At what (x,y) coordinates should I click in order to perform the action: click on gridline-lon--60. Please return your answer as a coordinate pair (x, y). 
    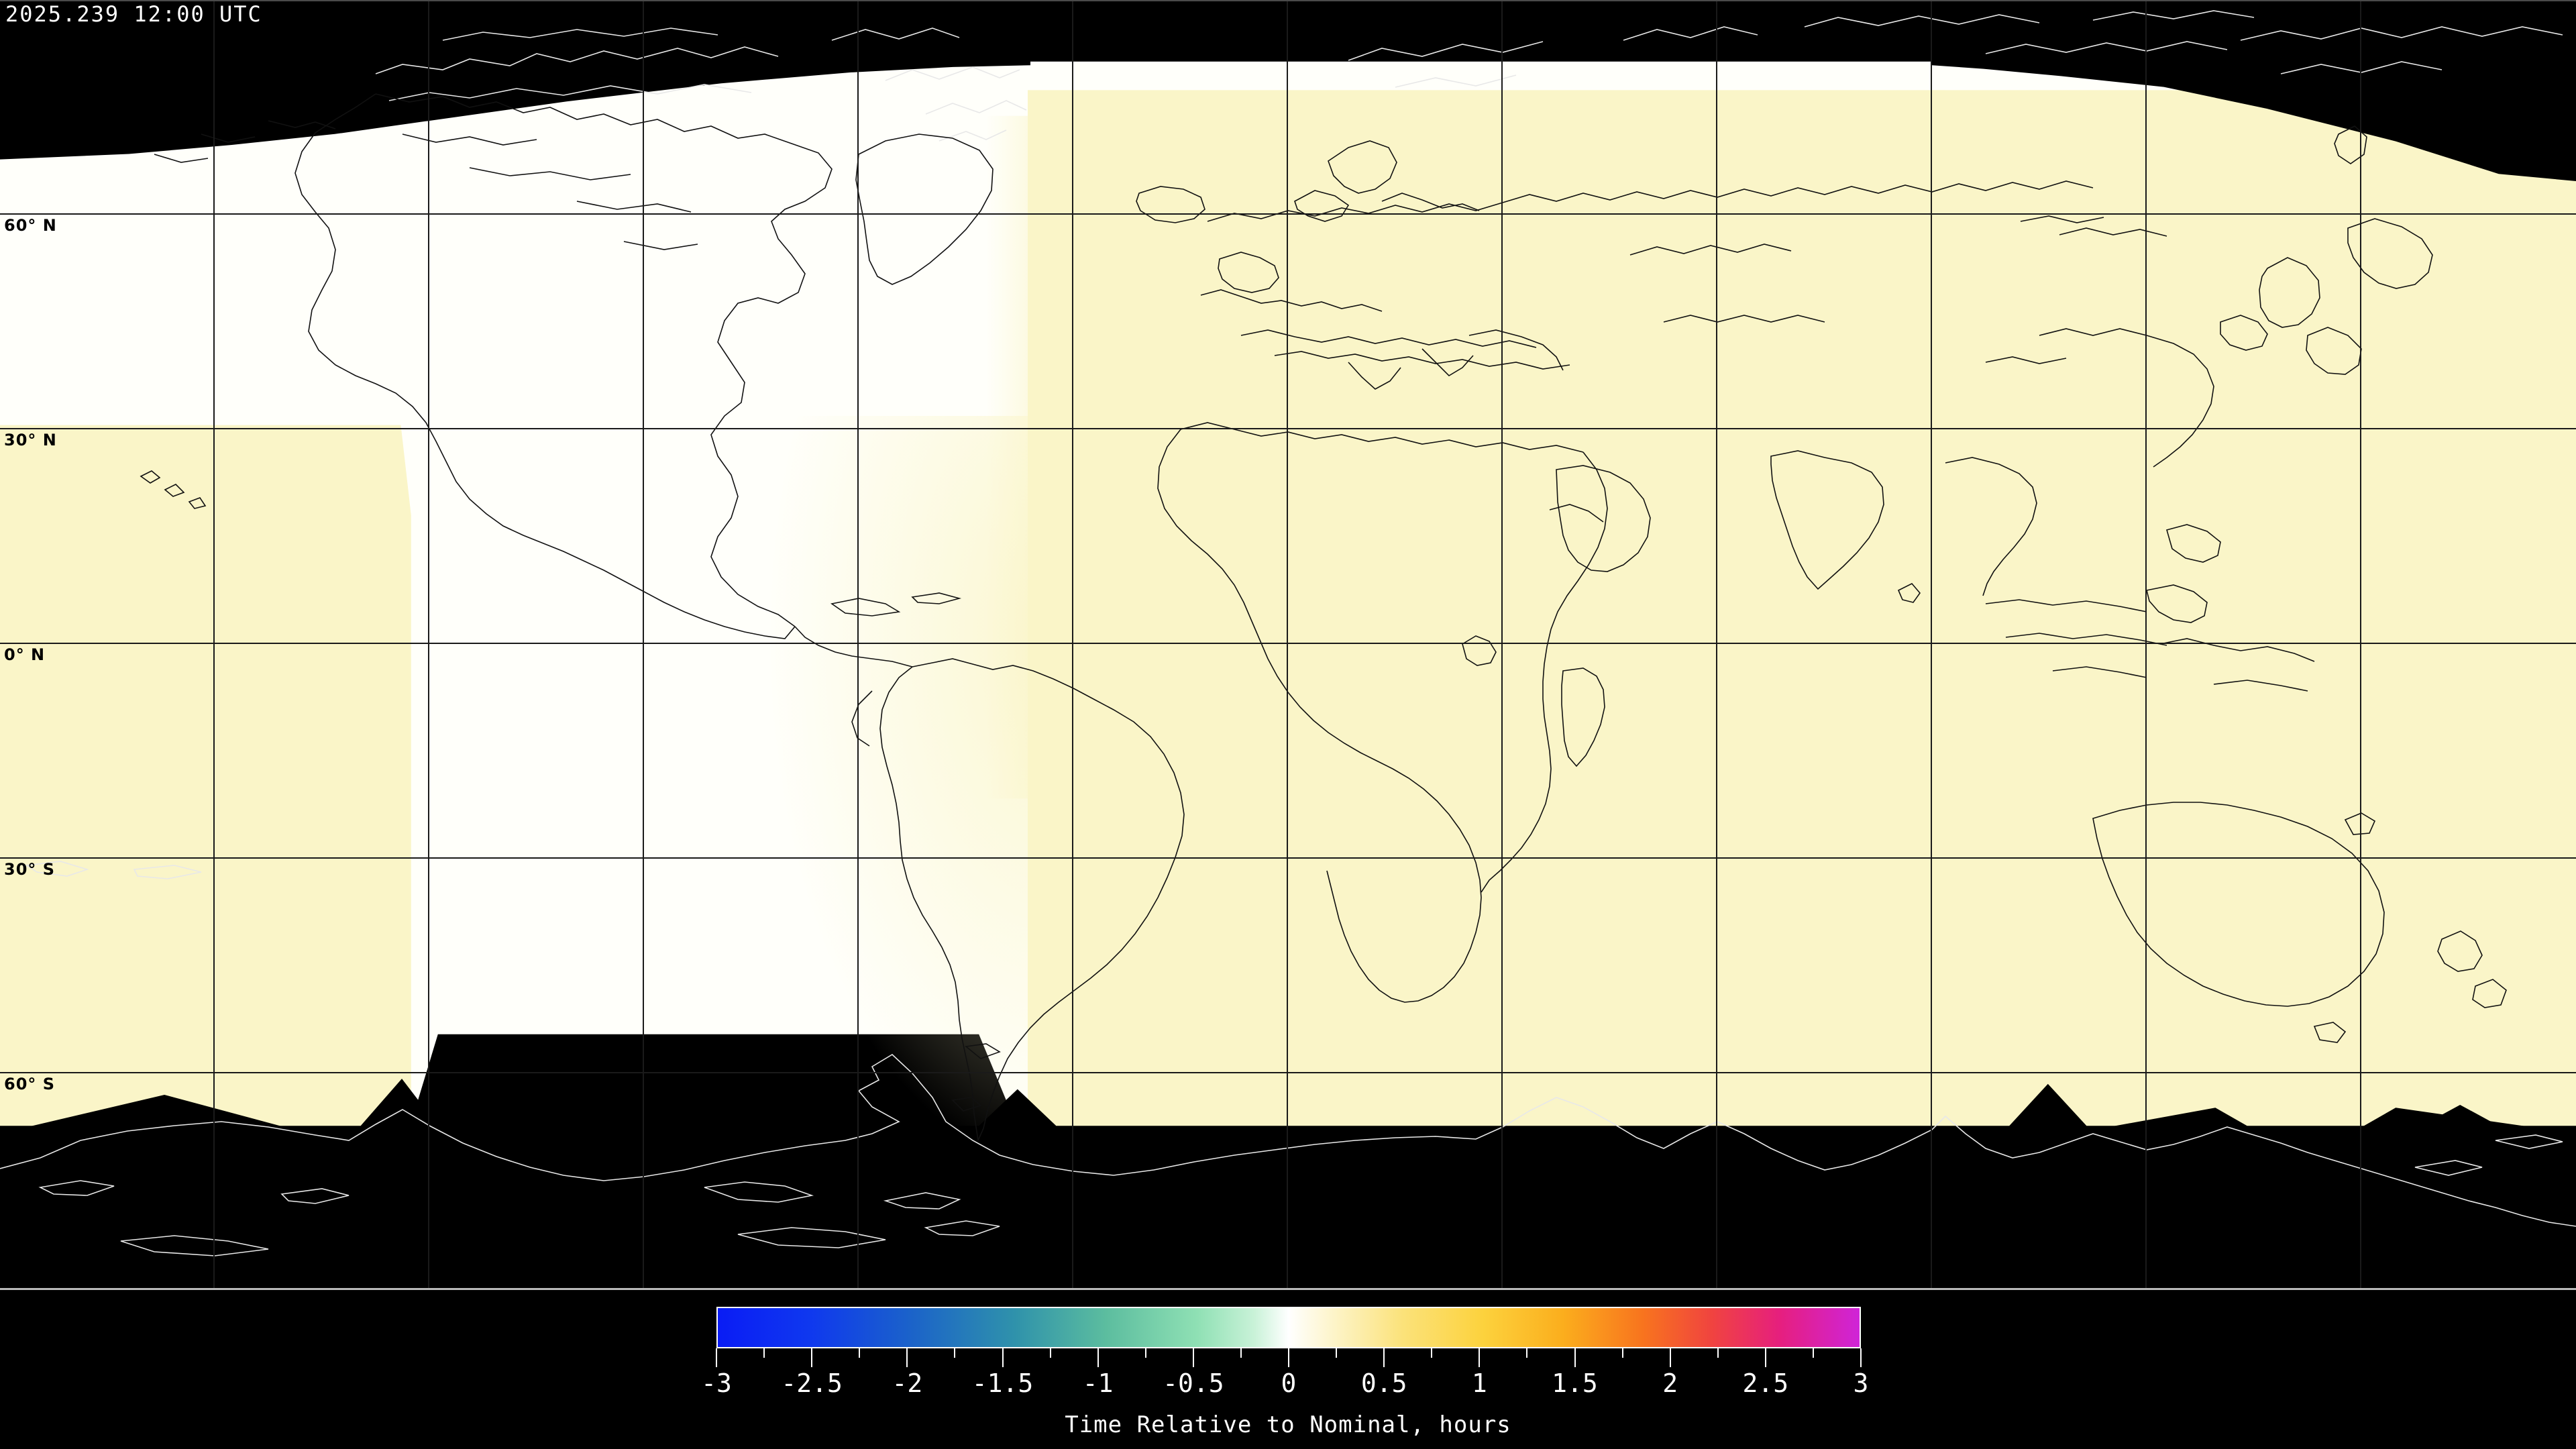
    Looking at the image, I should click on (858, 644).